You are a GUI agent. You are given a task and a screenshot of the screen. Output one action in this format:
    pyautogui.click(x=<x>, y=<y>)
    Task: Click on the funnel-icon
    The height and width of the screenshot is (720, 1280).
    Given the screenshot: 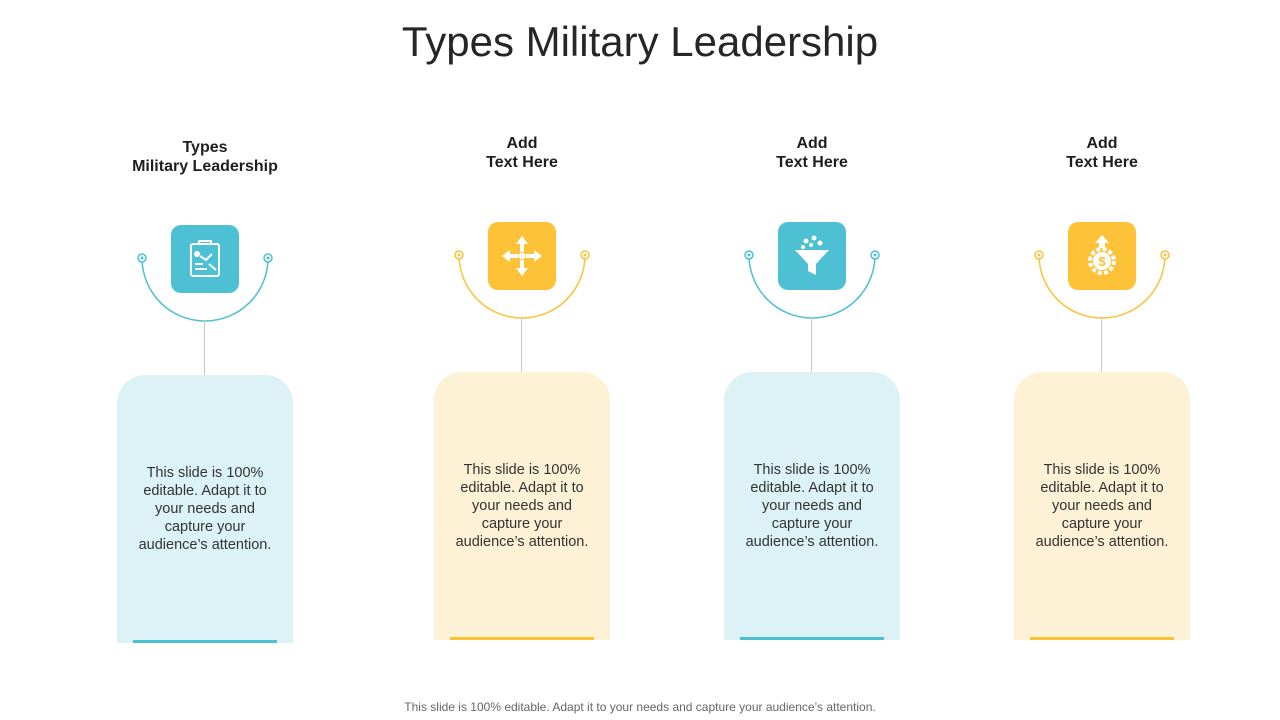 What is the action you would take?
    pyautogui.click(x=812, y=256)
    